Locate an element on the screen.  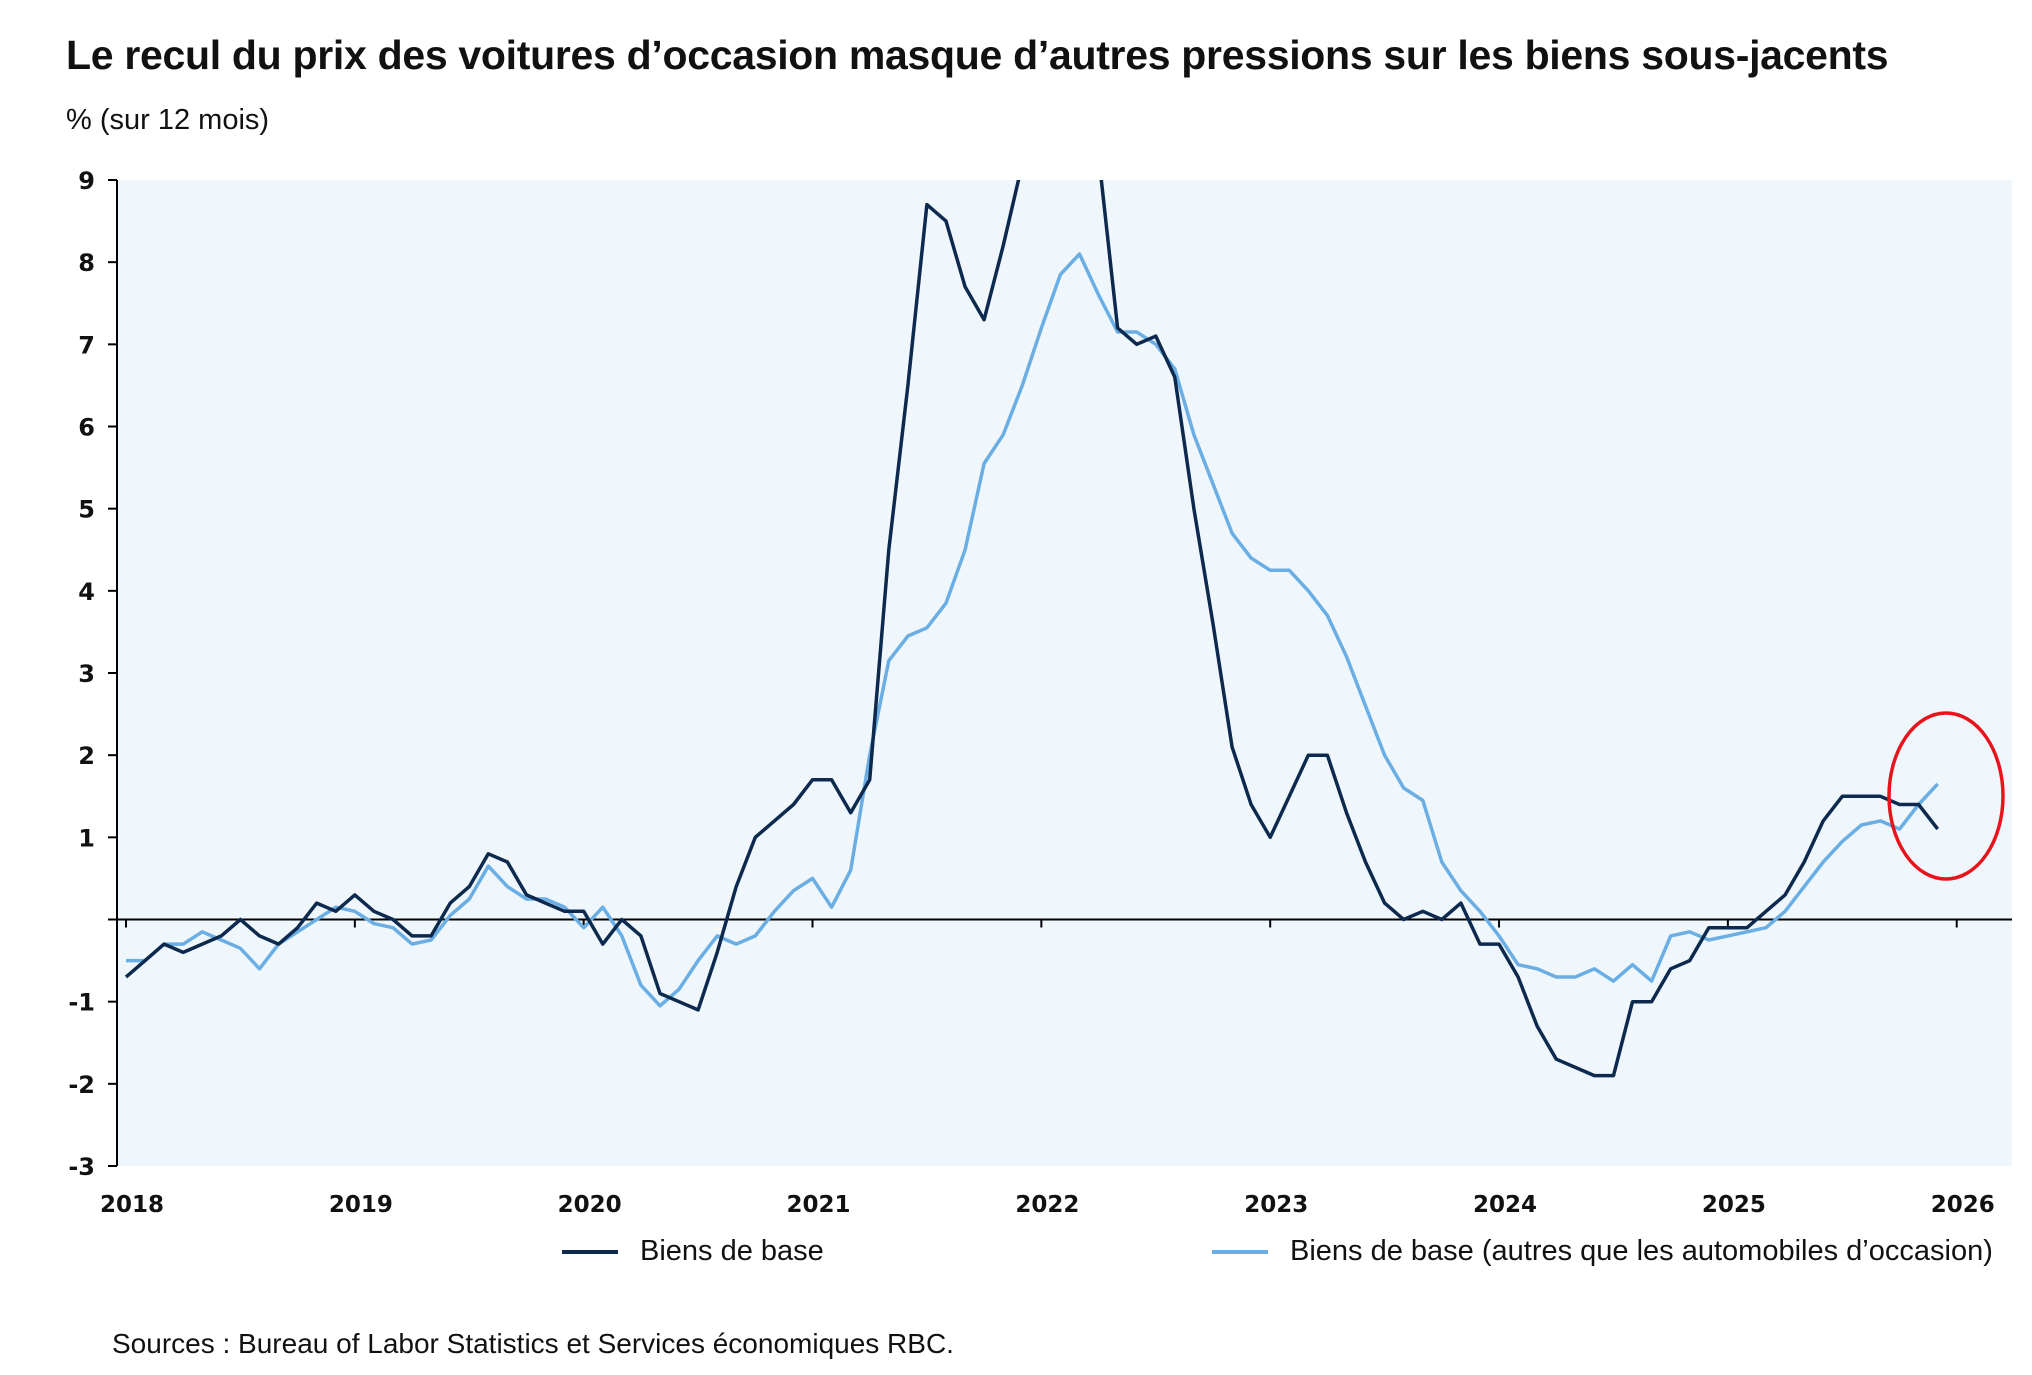
y-tick-label: -3 is located at coordinates (81, 1167).